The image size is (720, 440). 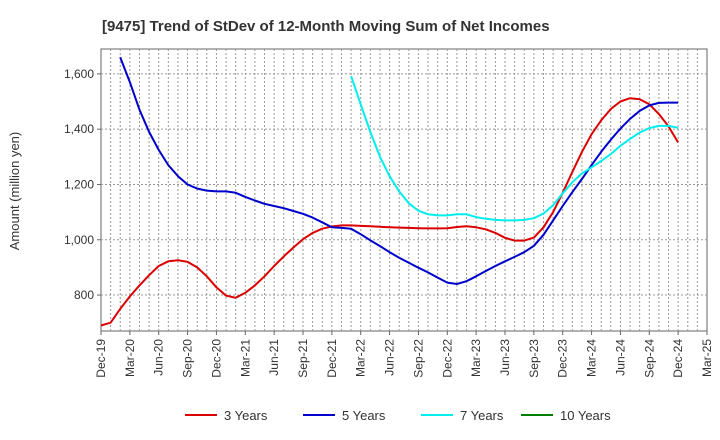 What do you see at coordinates (482, 415) in the screenshot?
I see `legend-label: 7 Years` at bounding box center [482, 415].